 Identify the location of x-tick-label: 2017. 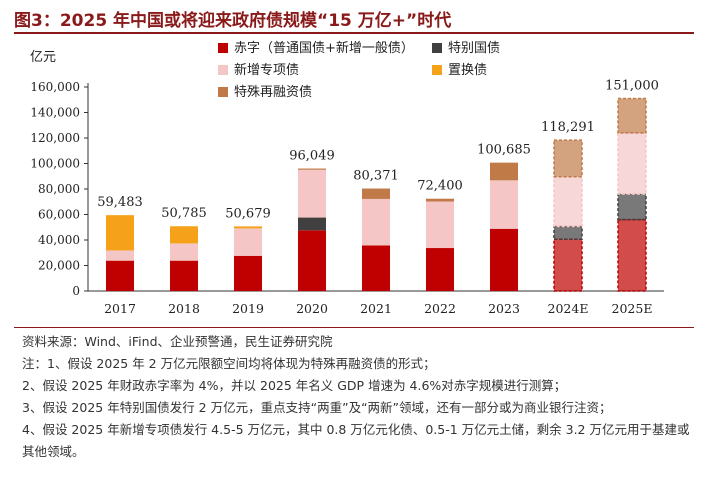
(120, 308).